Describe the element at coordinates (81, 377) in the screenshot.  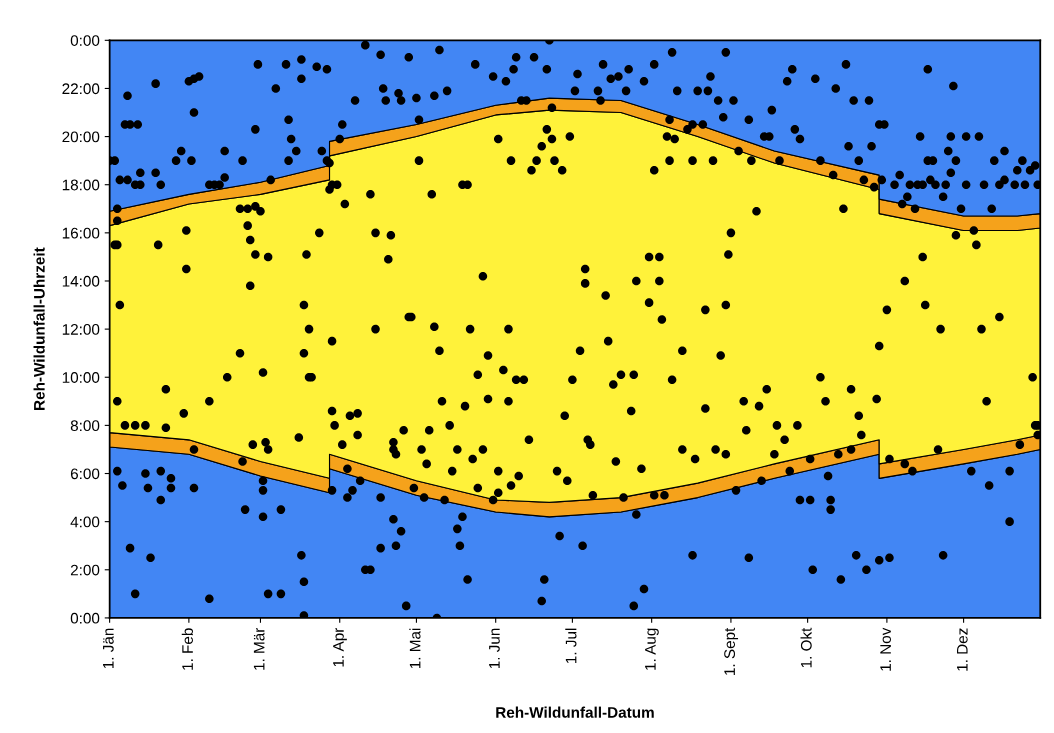
I see `y-tick-label: 10:00` at that location.